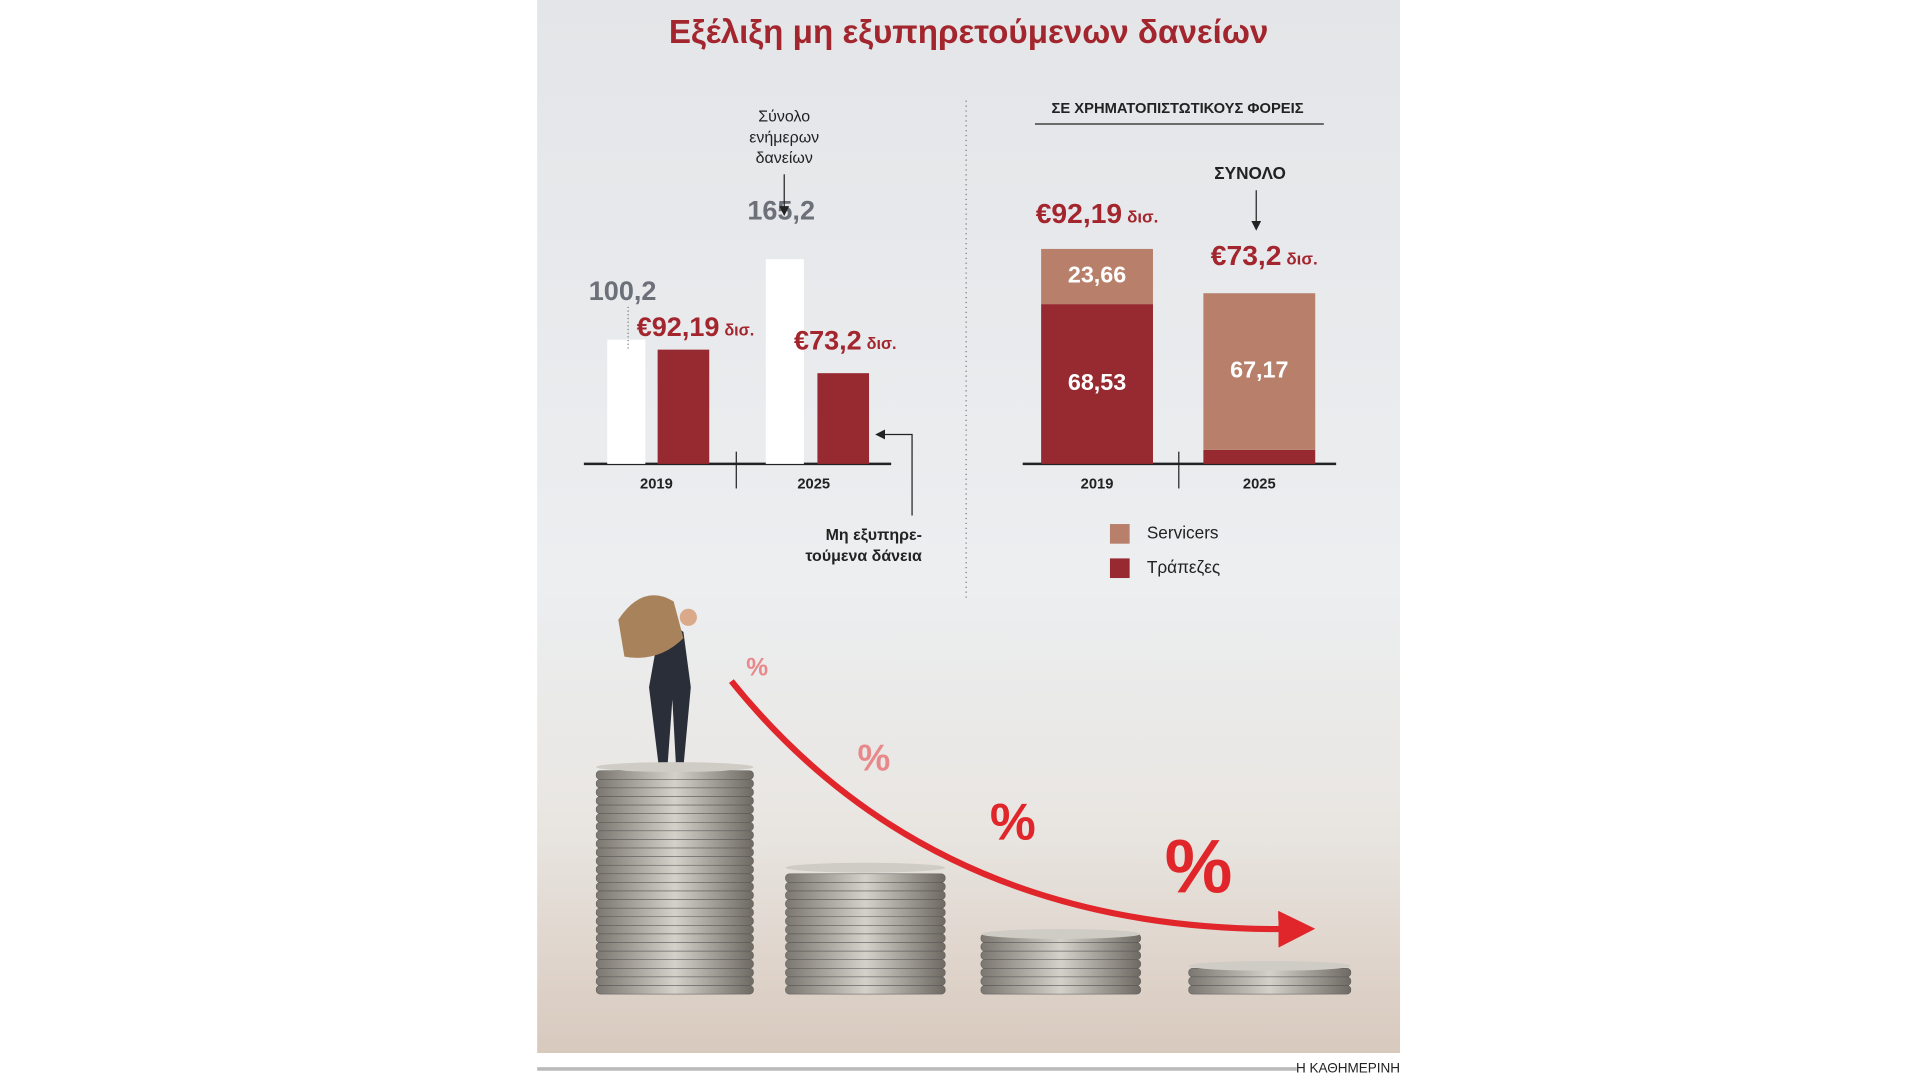 The image size is (1920, 1080). Describe the element at coordinates (678, 327) in the screenshot. I see `value-label: €92,19` at that location.